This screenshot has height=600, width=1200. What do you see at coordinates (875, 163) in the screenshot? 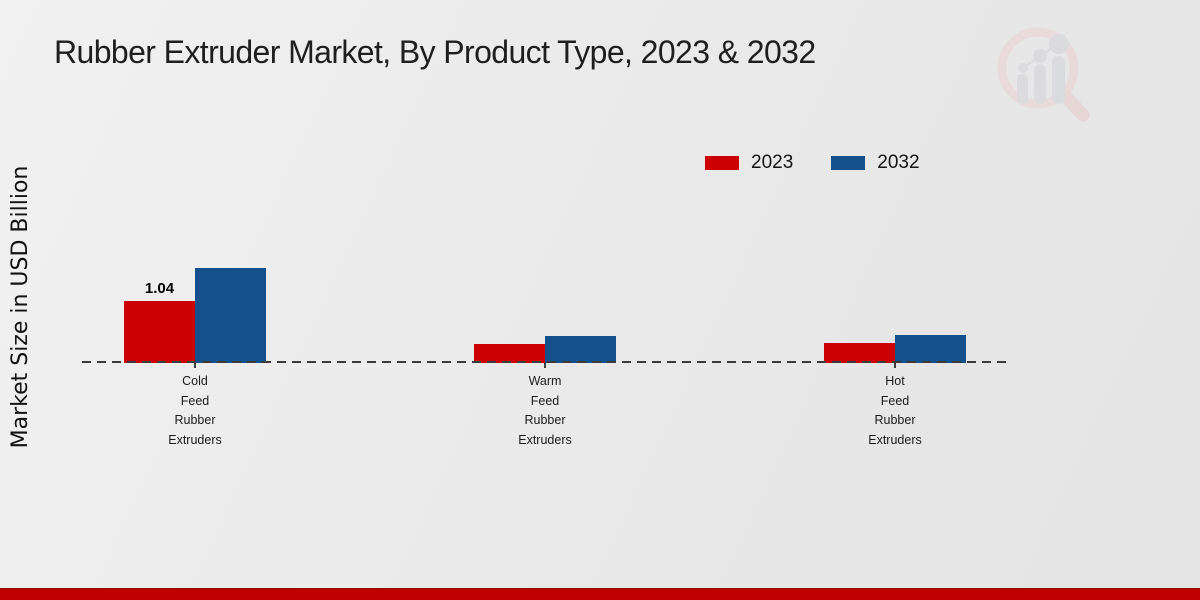
I see `legend-item-2032: 2032` at bounding box center [875, 163].